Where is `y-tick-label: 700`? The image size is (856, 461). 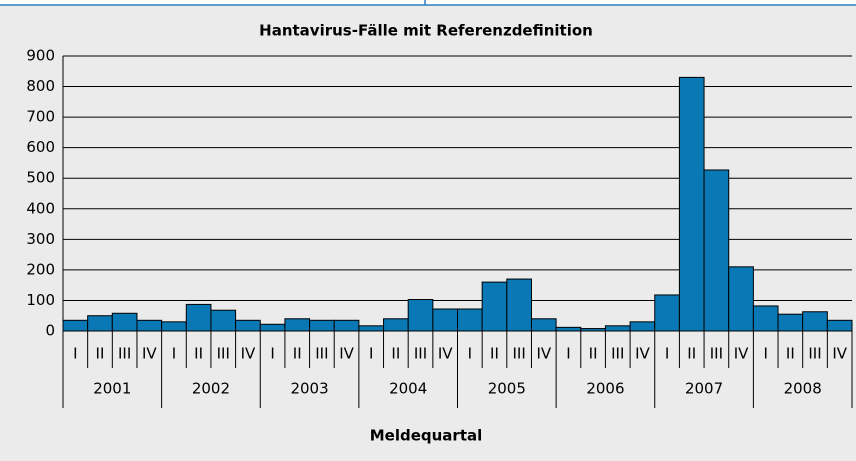
y-tick-label: 700 is located at coordinates (40, 117).